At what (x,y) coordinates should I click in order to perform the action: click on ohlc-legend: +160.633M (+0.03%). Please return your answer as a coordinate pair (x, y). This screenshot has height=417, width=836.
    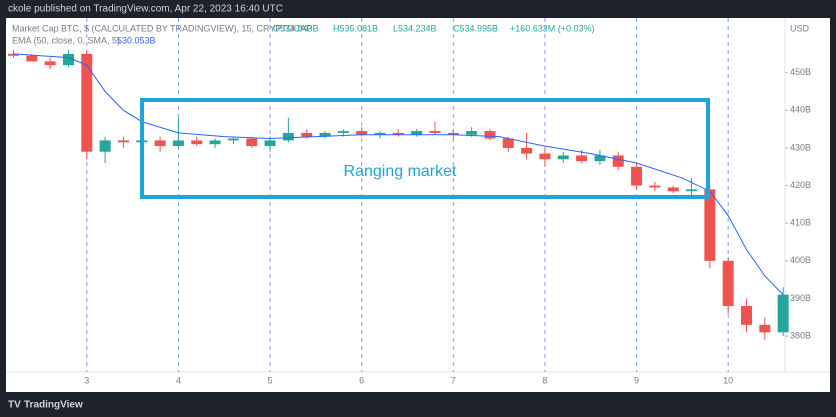
    Looking at the image, I should click on (552, 28).